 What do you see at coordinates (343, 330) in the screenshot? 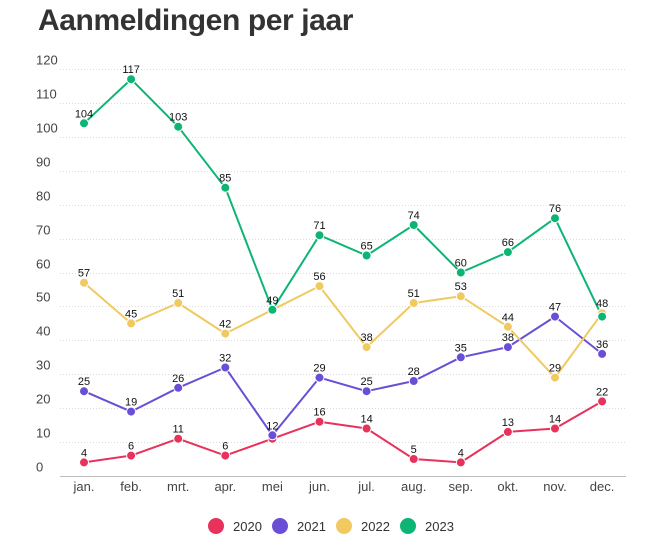
I see `series-line-2022` at bounding box center [343, 330].